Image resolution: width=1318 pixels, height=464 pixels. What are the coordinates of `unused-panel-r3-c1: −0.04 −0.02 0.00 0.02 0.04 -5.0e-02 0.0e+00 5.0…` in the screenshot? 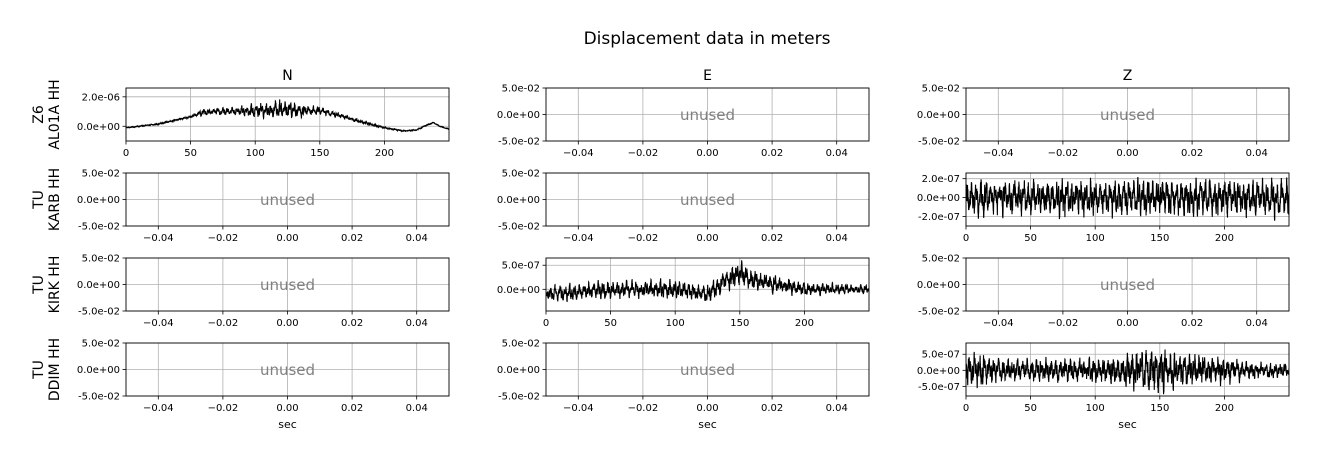 It's located at (683, 385).